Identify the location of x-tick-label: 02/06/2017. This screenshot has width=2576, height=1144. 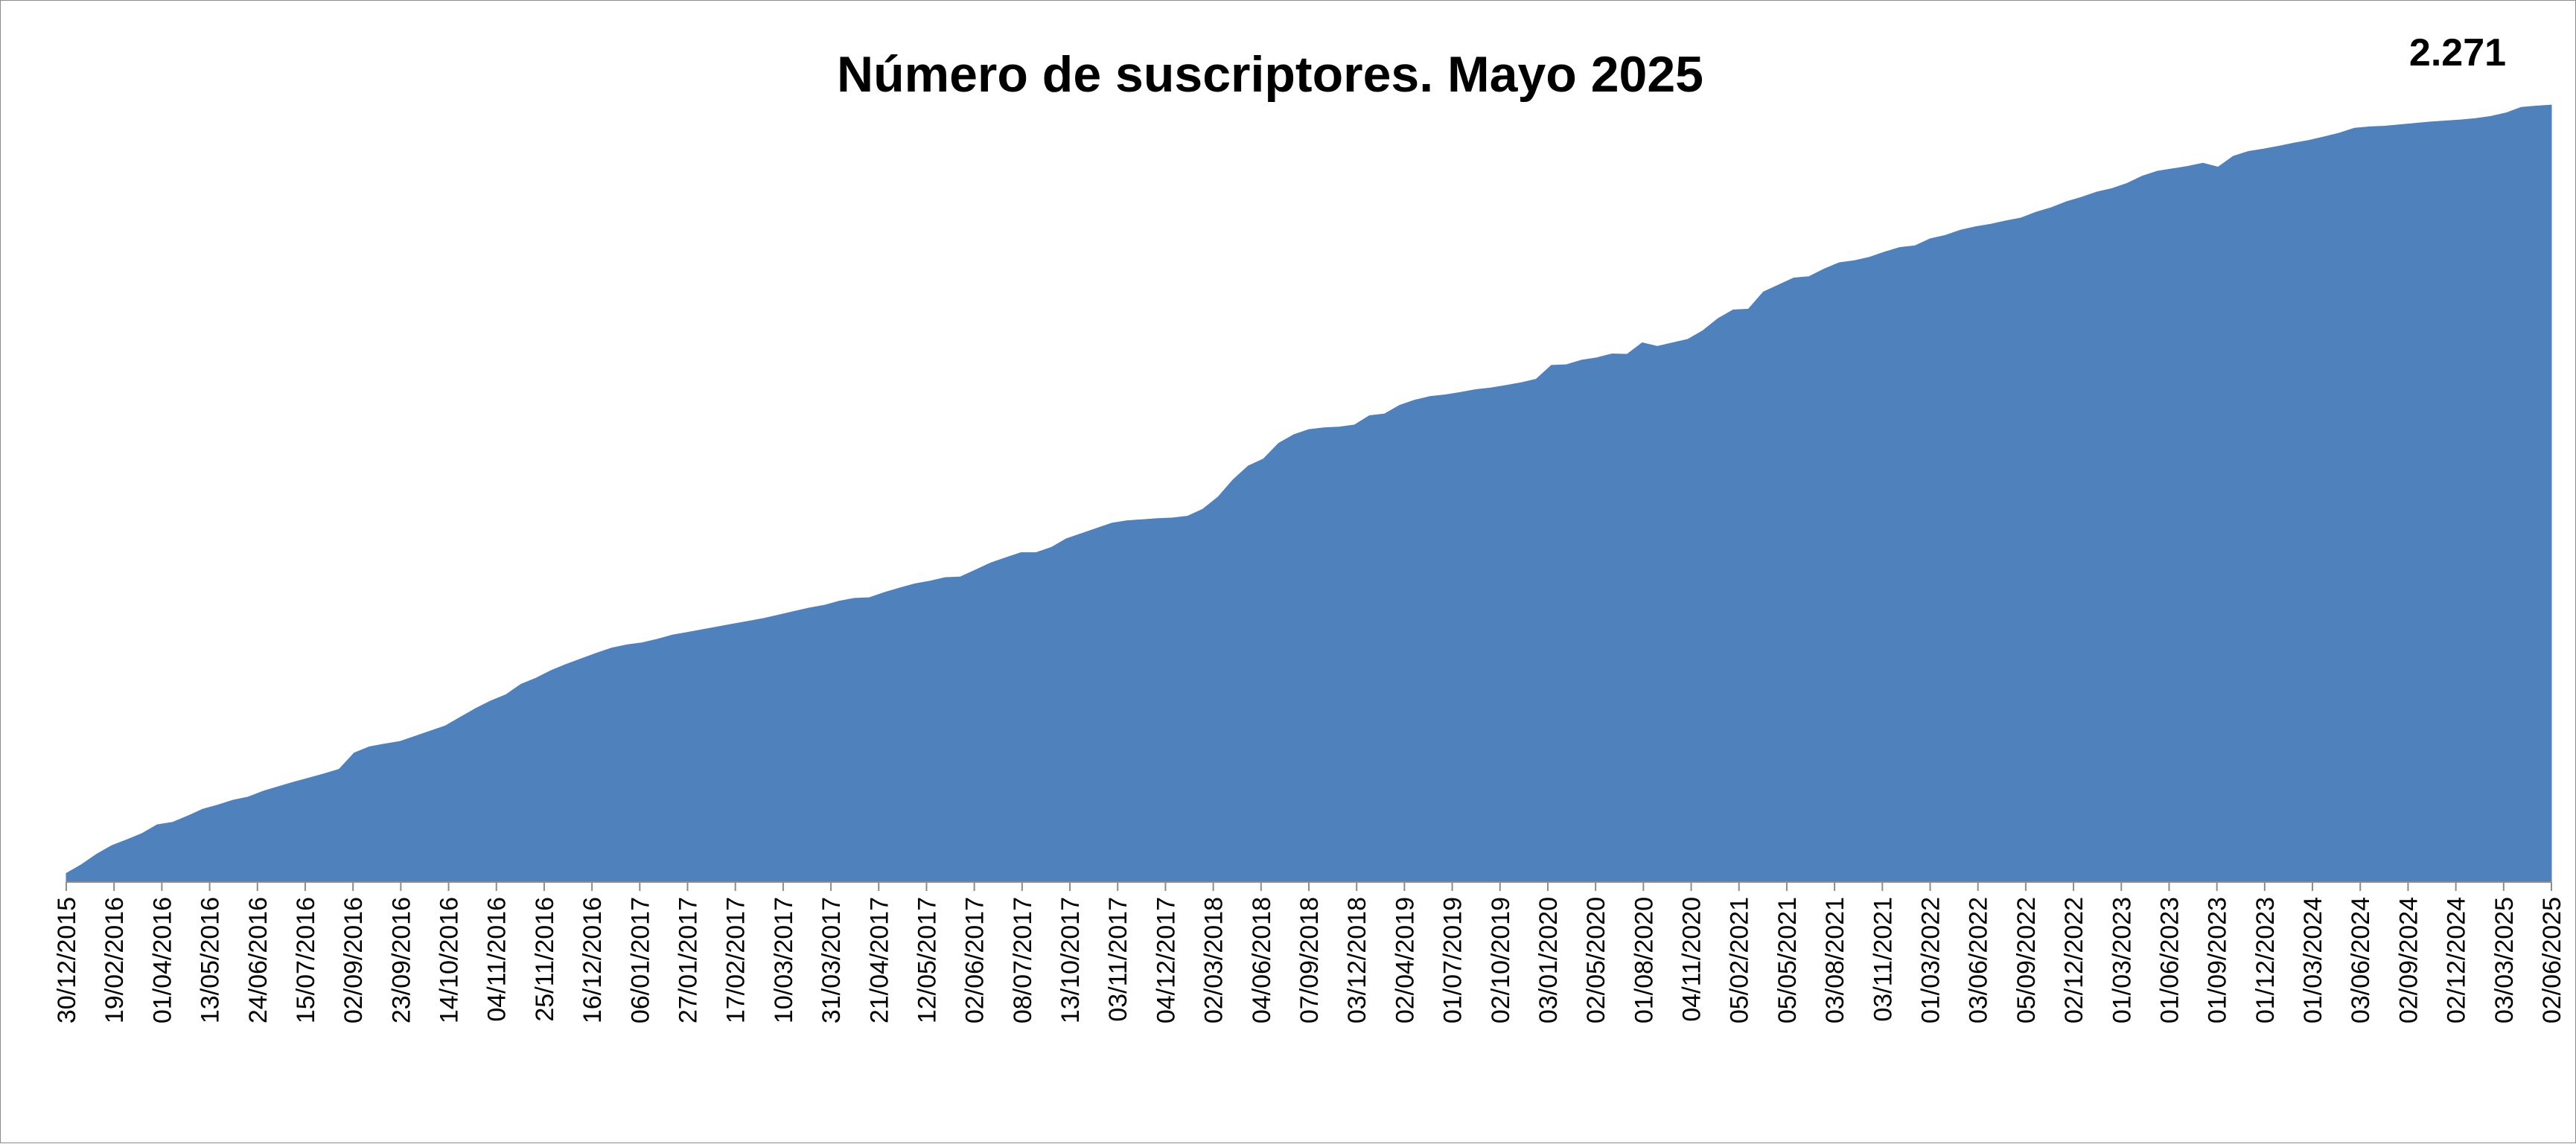
(975, 960).